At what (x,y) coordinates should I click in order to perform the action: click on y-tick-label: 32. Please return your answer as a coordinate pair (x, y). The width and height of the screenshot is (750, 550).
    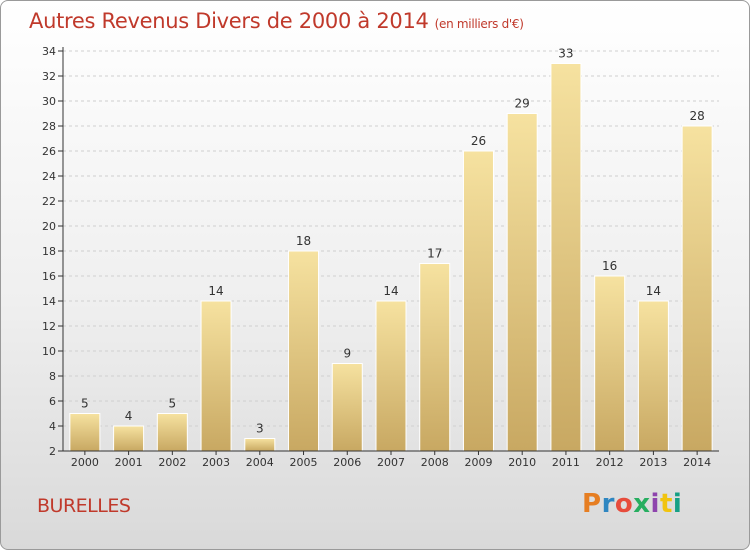
    Looking at the image, I should click on (49, 76).